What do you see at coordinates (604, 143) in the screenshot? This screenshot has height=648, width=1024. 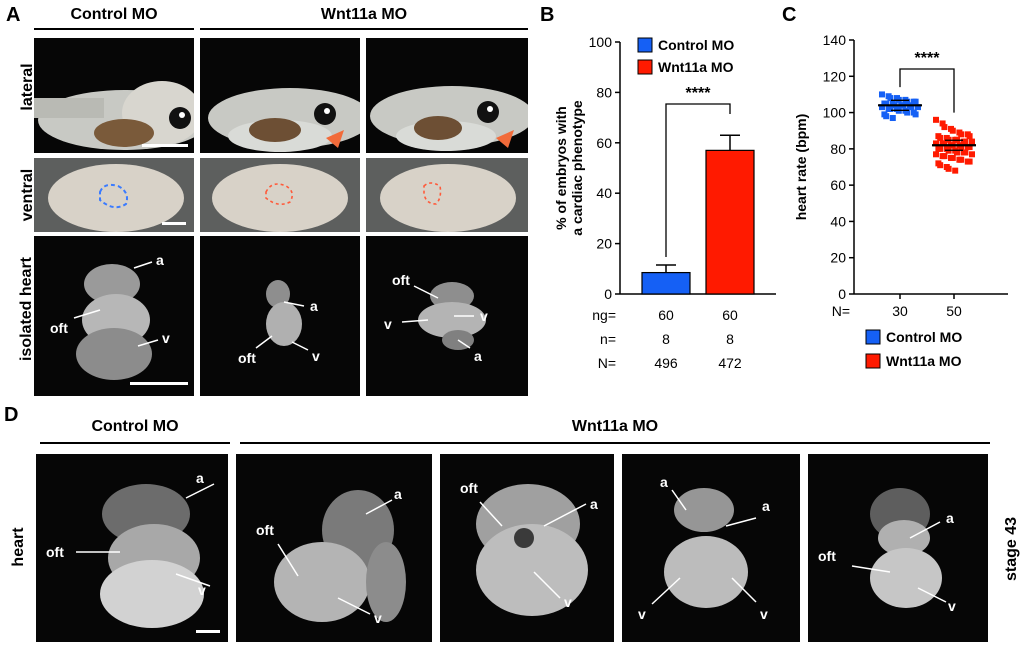 I see `y-tick-label: 60` at bounding box center [604, 143].